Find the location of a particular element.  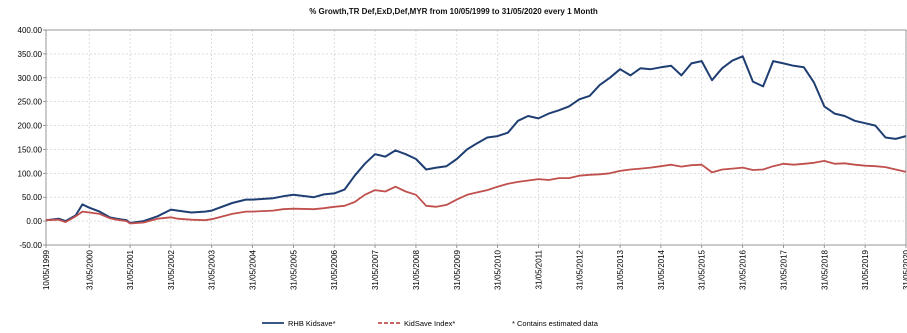

x-tick-label: 31/05/2009 is located at coordinates (457, 269).